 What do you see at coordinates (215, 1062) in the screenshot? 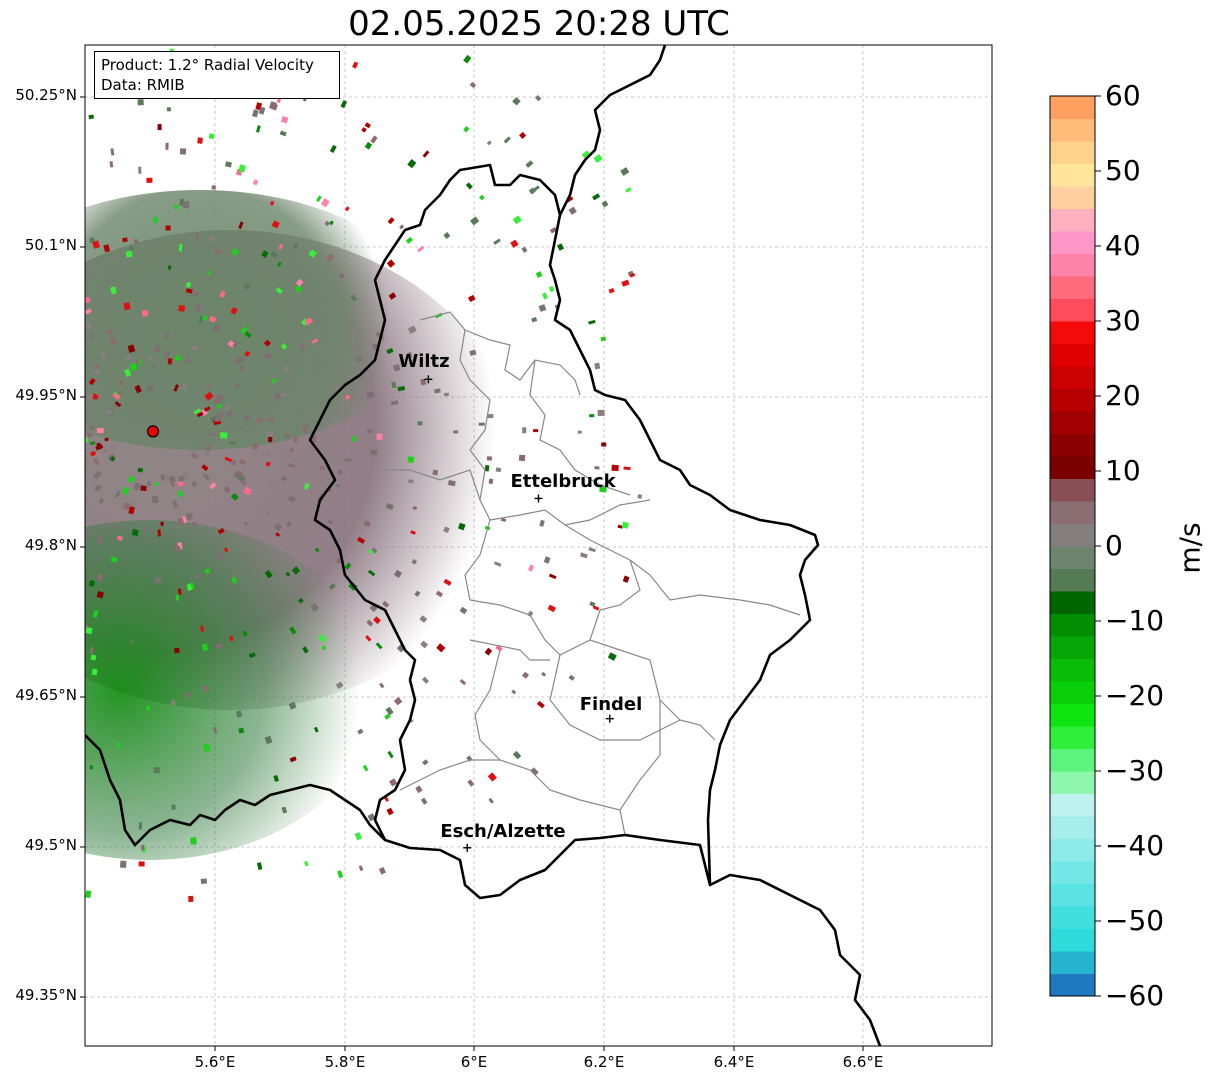
I see `lon-tick-label: 5.6°E` at bounding box center [215, 1062].